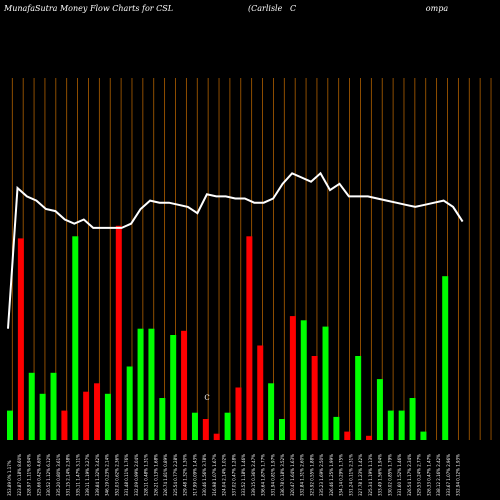 The image size is (500, 500). I want to click on x-tick-label: 331.15 2.14% 2.38%, so click(68, 475).